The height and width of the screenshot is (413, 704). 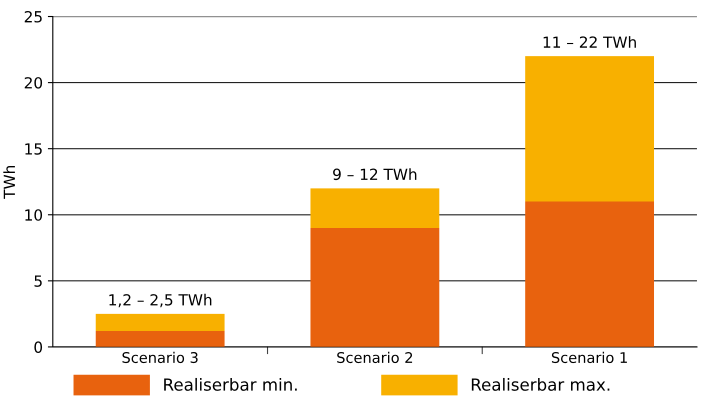 What do you see at coordinates (33, 83) in the screenshot?
I see `y-tick-label: 20` at bounding box center [33, 83].